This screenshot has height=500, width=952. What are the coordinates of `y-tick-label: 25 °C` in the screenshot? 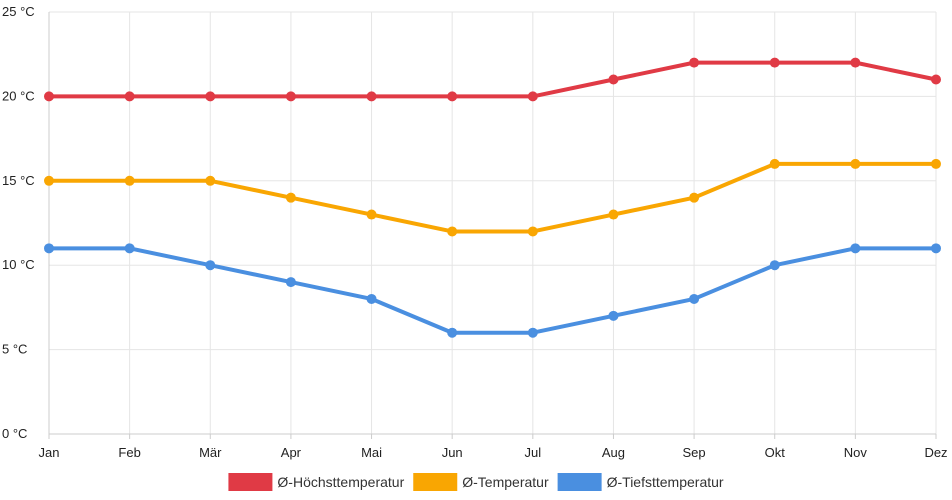 It's located at (18, 11).